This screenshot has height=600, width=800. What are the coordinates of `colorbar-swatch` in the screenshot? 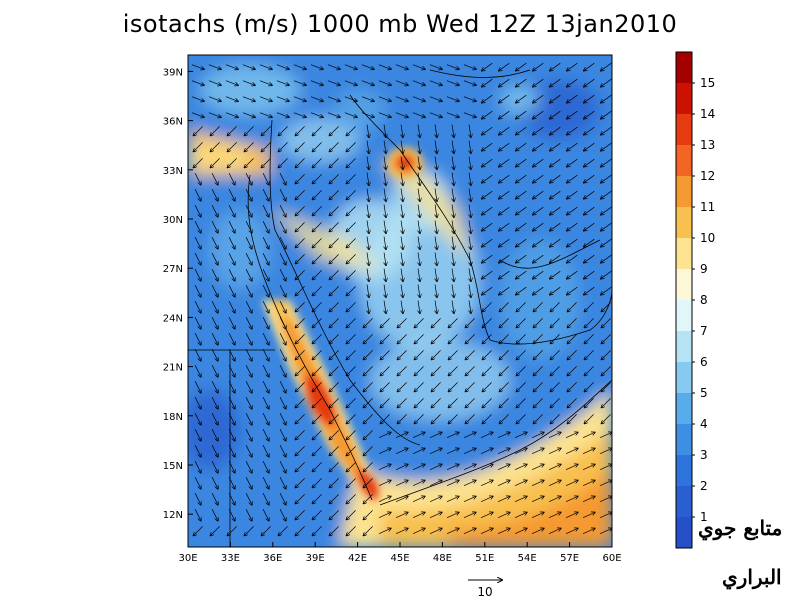 It's located at (684, 68).